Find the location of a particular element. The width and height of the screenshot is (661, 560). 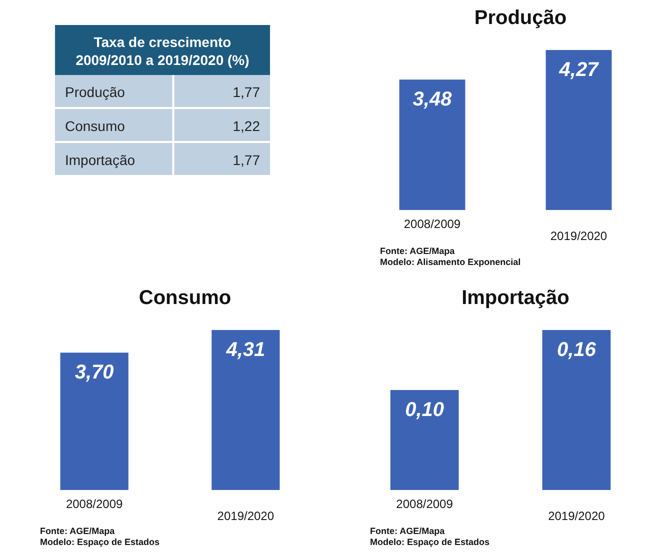

data-label: 4,27 is located at coordinates (579, 70).